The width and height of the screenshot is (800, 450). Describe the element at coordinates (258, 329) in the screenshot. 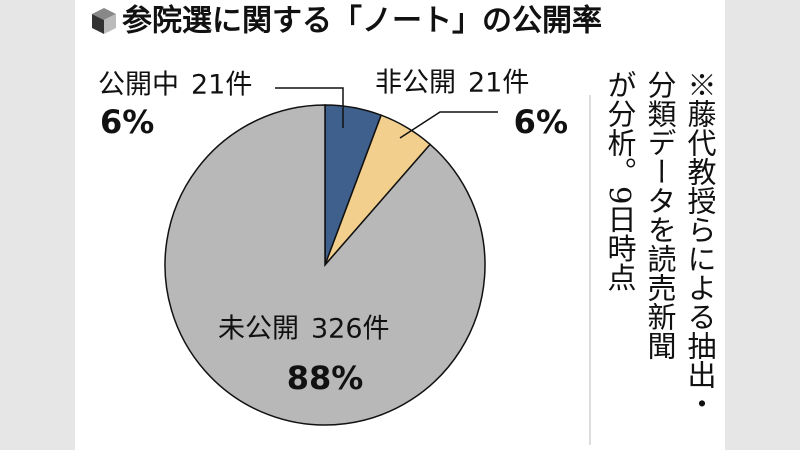

I see `category-label: 未公開` at that location.